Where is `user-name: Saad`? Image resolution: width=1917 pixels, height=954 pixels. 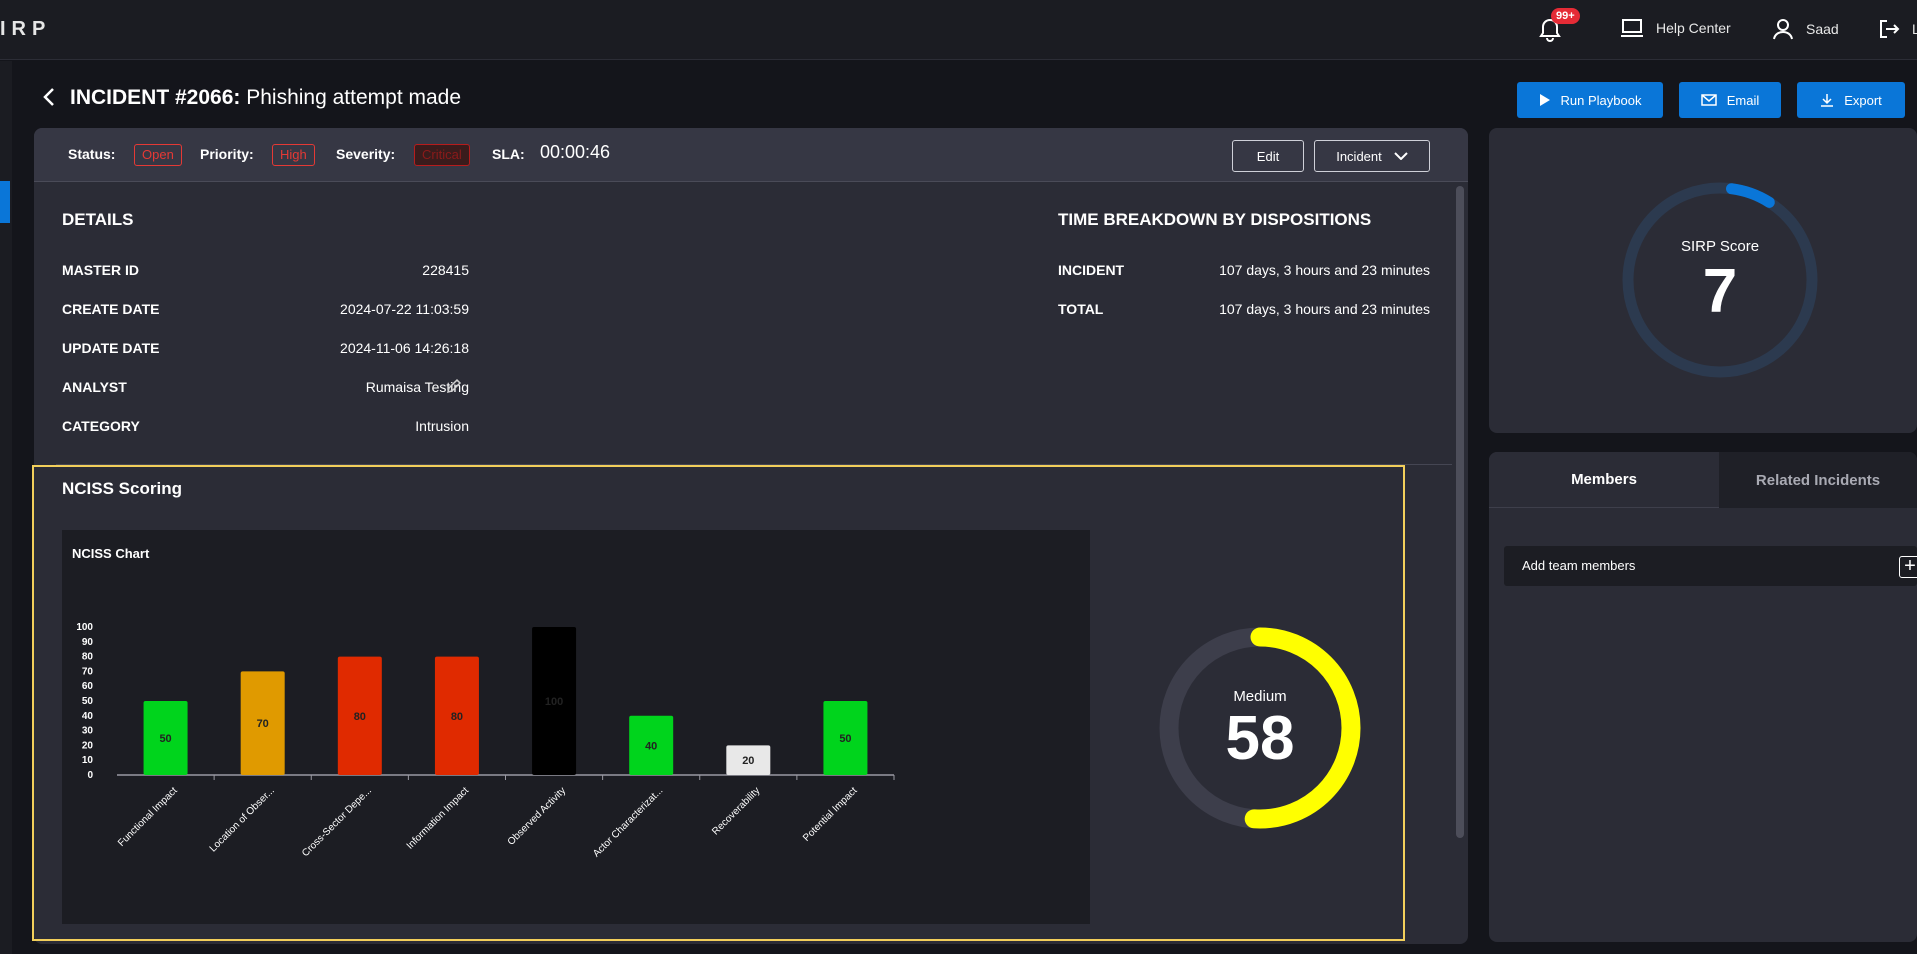 user-name: Saad is located at coordinates (1822, 29).